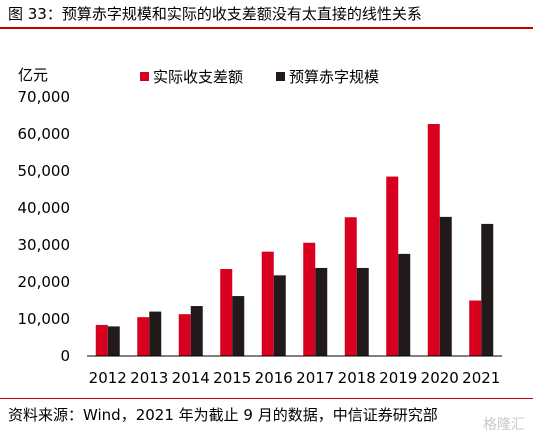  I want to click on bar-actual-2012, so click(101, 340).